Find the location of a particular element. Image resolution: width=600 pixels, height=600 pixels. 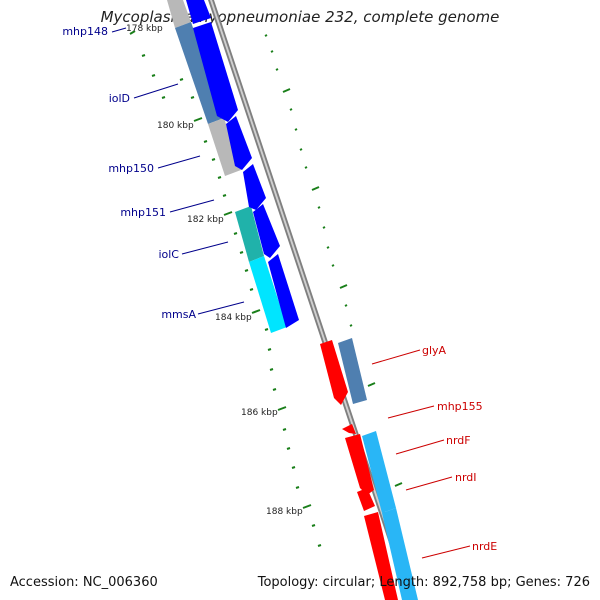

reverse-cds-track is located at coordinates (359, 470).